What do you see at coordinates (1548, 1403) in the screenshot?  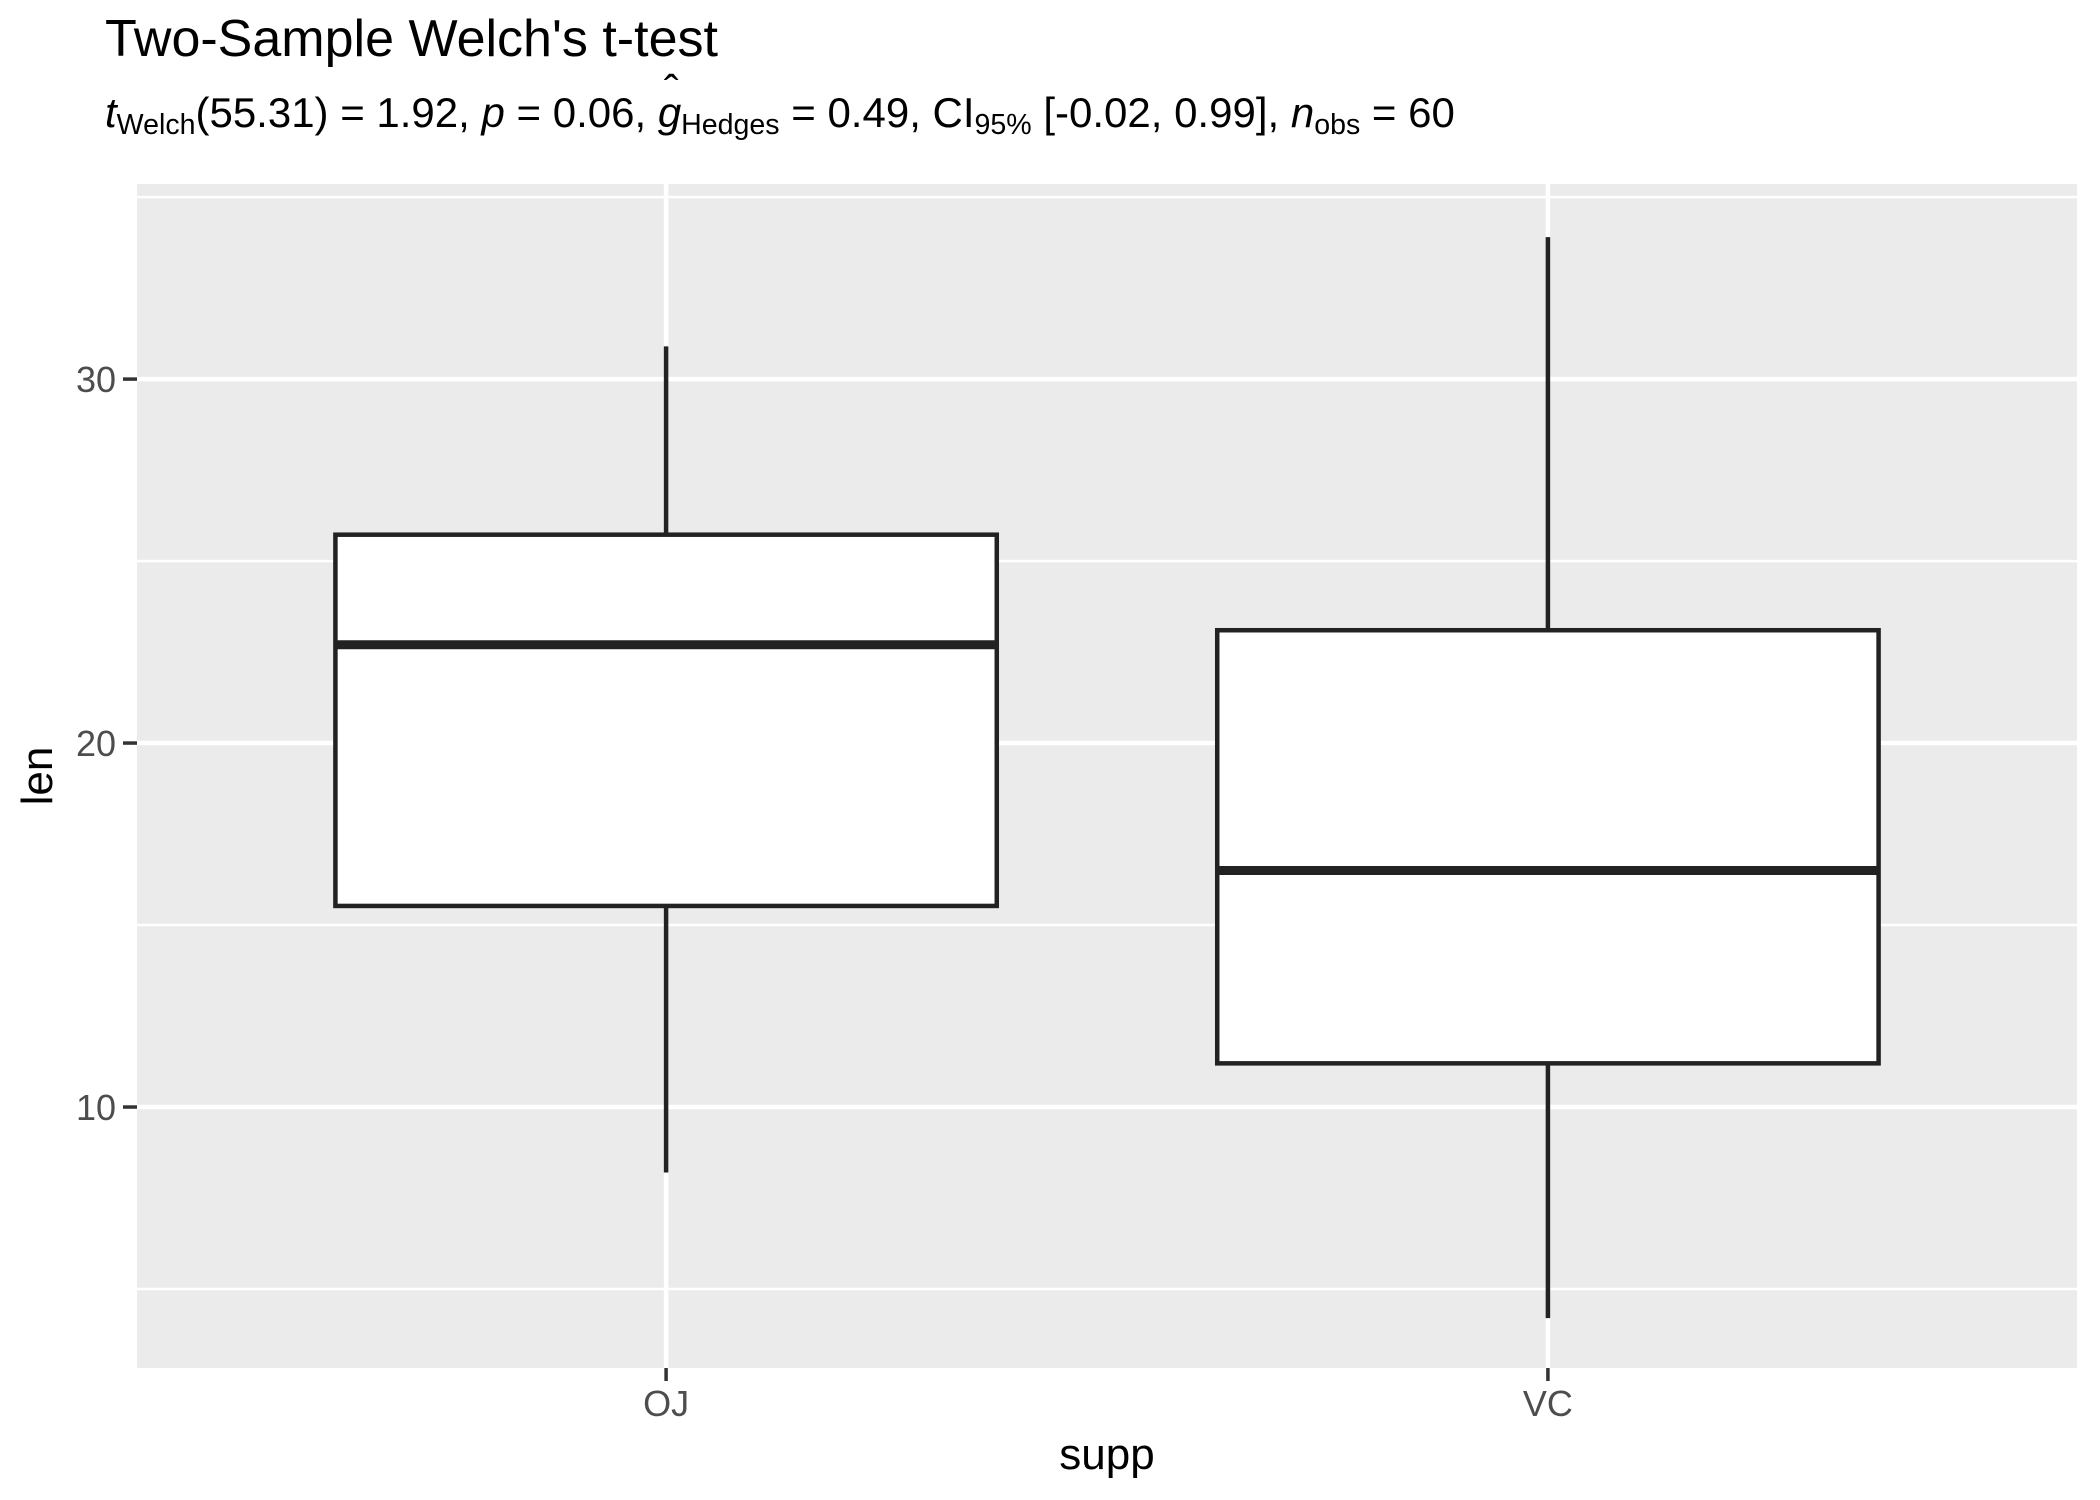 I see `x-tick-label-vc: VC` at bounding box center [1548, 1403].